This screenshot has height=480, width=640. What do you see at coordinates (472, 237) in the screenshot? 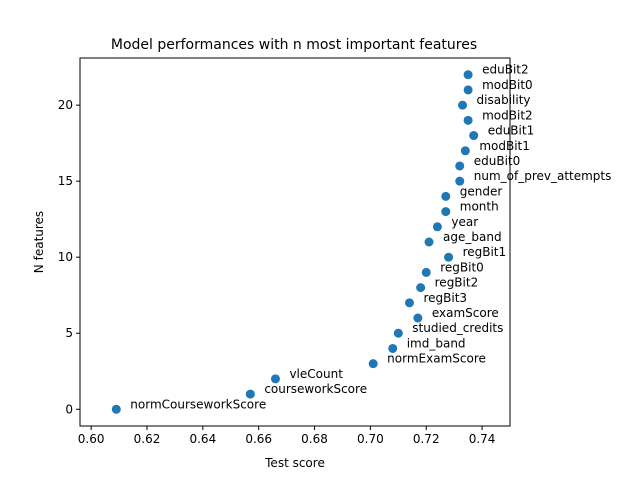
I see `point-label: age_band` at bounding box center [472, 237].